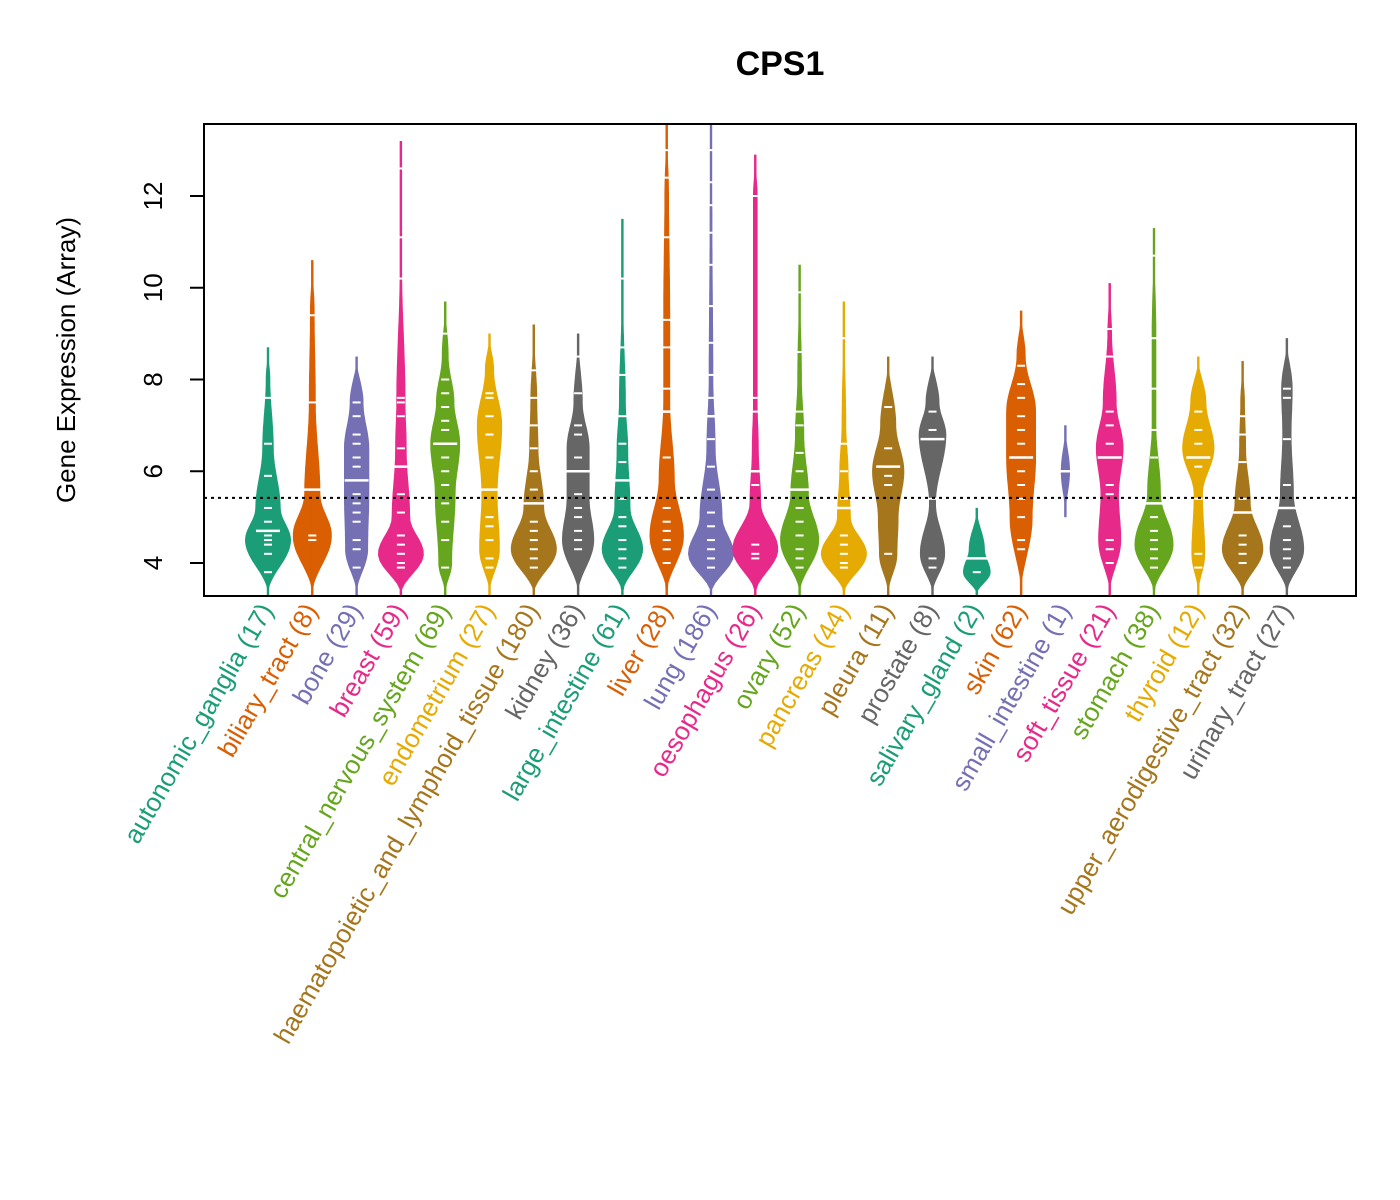 This screenshot has width=1400, height=1200. Describe the element at coordinates (171, 376) in the screenshot. I see `y-axis: 4 6 8 10 12` at that location.